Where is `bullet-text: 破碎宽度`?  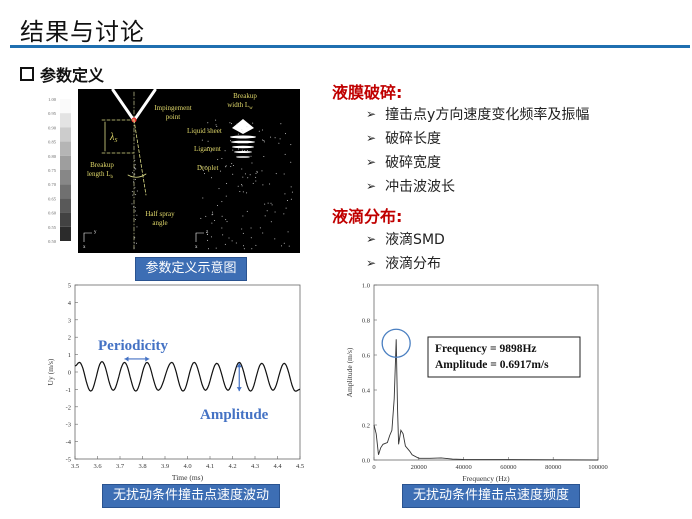
bullet-text: 破碎宽度 is located at coordinates (413, 163).